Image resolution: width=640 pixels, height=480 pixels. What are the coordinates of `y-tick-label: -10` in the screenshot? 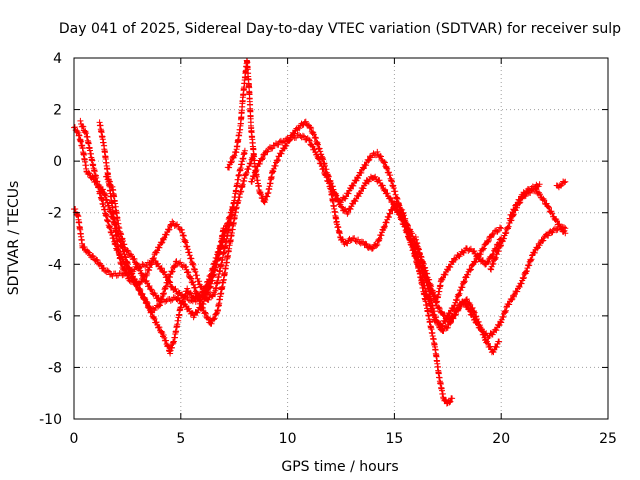 It's located at (50, 420).